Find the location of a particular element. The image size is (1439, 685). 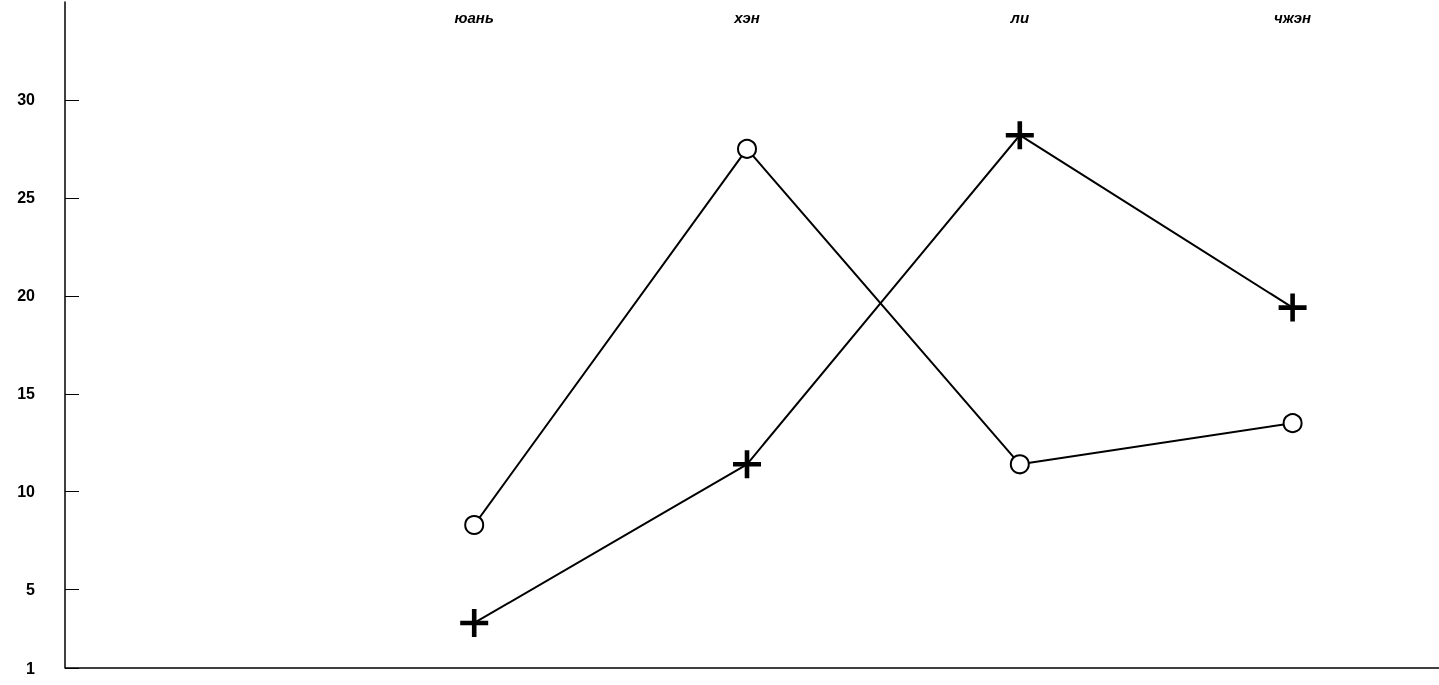

y-tick-label: 30 is located at coordinates (26, 100).